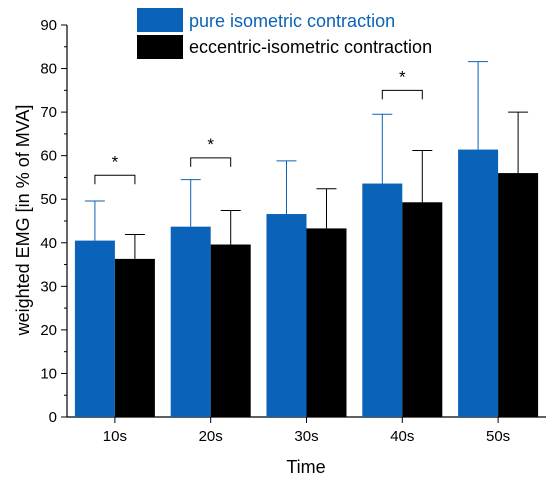  What do you see at coordinates (310, 47) in the screenshot?
I see `legend-label-eccentric-isometric: eccentric-isometric contraction` at bounding box center [310, 47].